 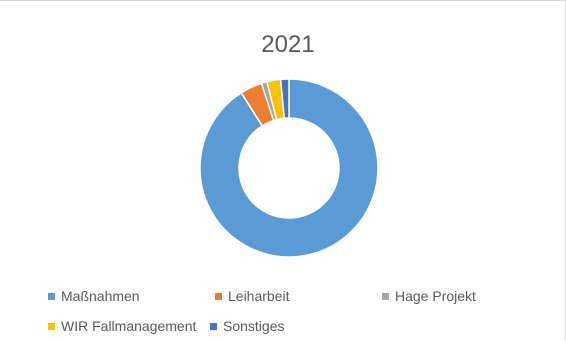 What do you see at coordinates (385, 296) in the screenshot?
I see `legend-swatch-hage-projekt` at bounding box center [385, 296].